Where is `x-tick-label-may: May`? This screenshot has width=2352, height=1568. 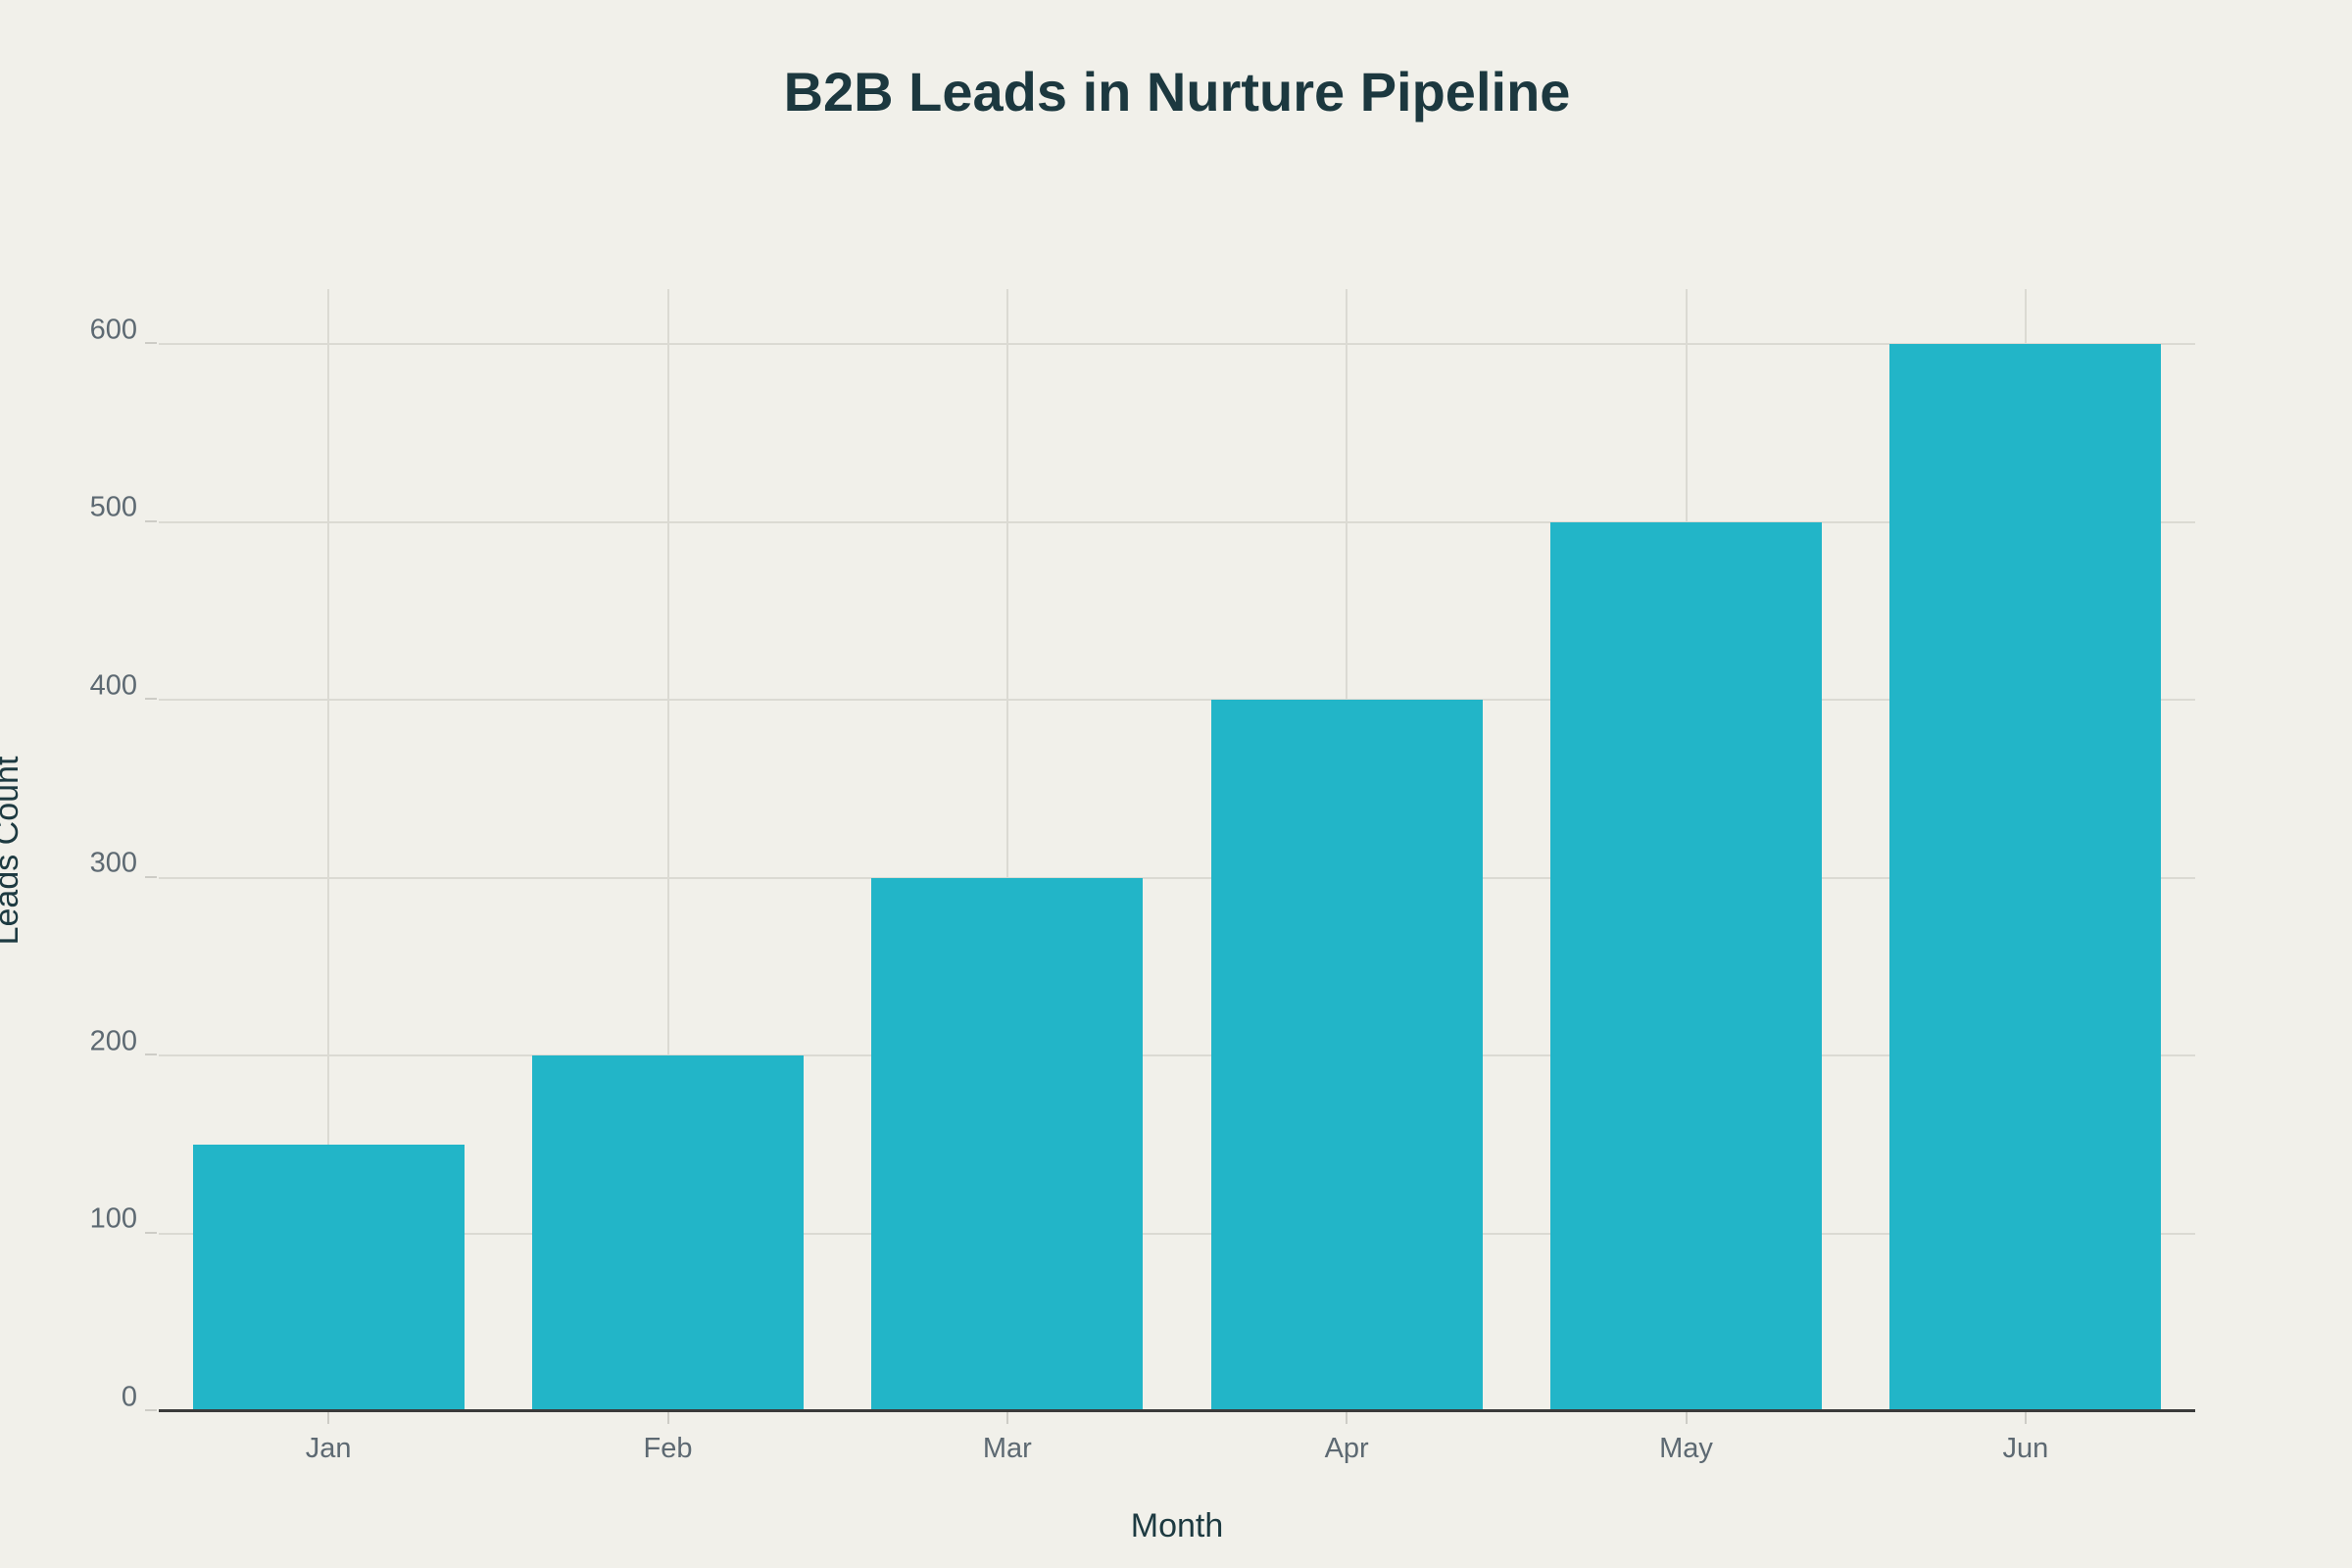
x-tick-label-may: May is located at coordinates (1686, 1448).